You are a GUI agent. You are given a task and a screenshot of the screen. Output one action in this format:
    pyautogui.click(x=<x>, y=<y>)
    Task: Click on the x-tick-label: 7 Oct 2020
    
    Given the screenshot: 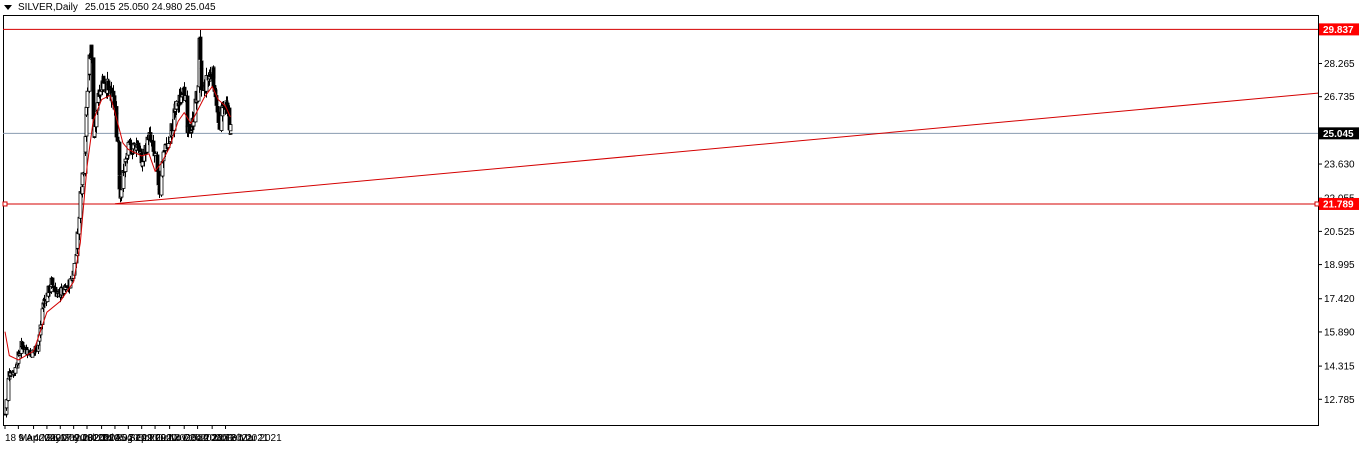 What is the action you would take?
    pyautogui.click(x=152, y=438)
    